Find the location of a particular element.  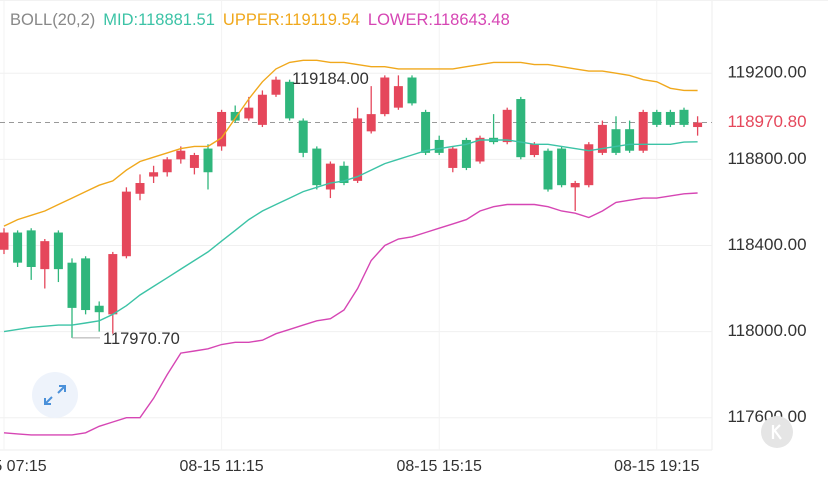

legend-value: 119119.54 is located at coordinates (322, 20).